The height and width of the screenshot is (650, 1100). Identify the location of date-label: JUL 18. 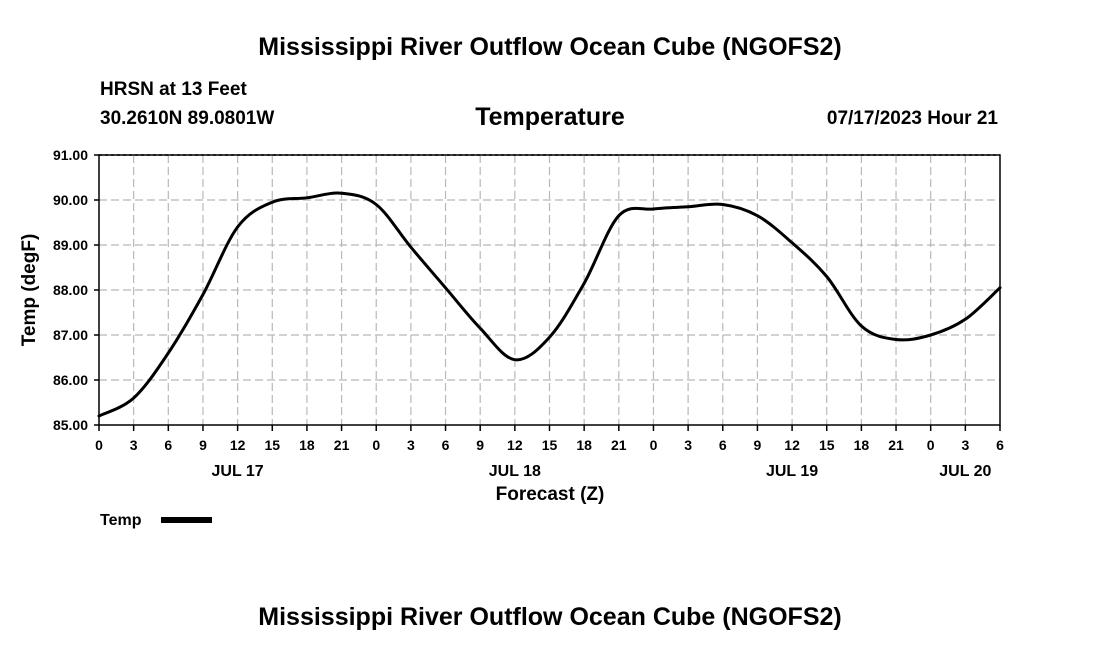
(515, 471).